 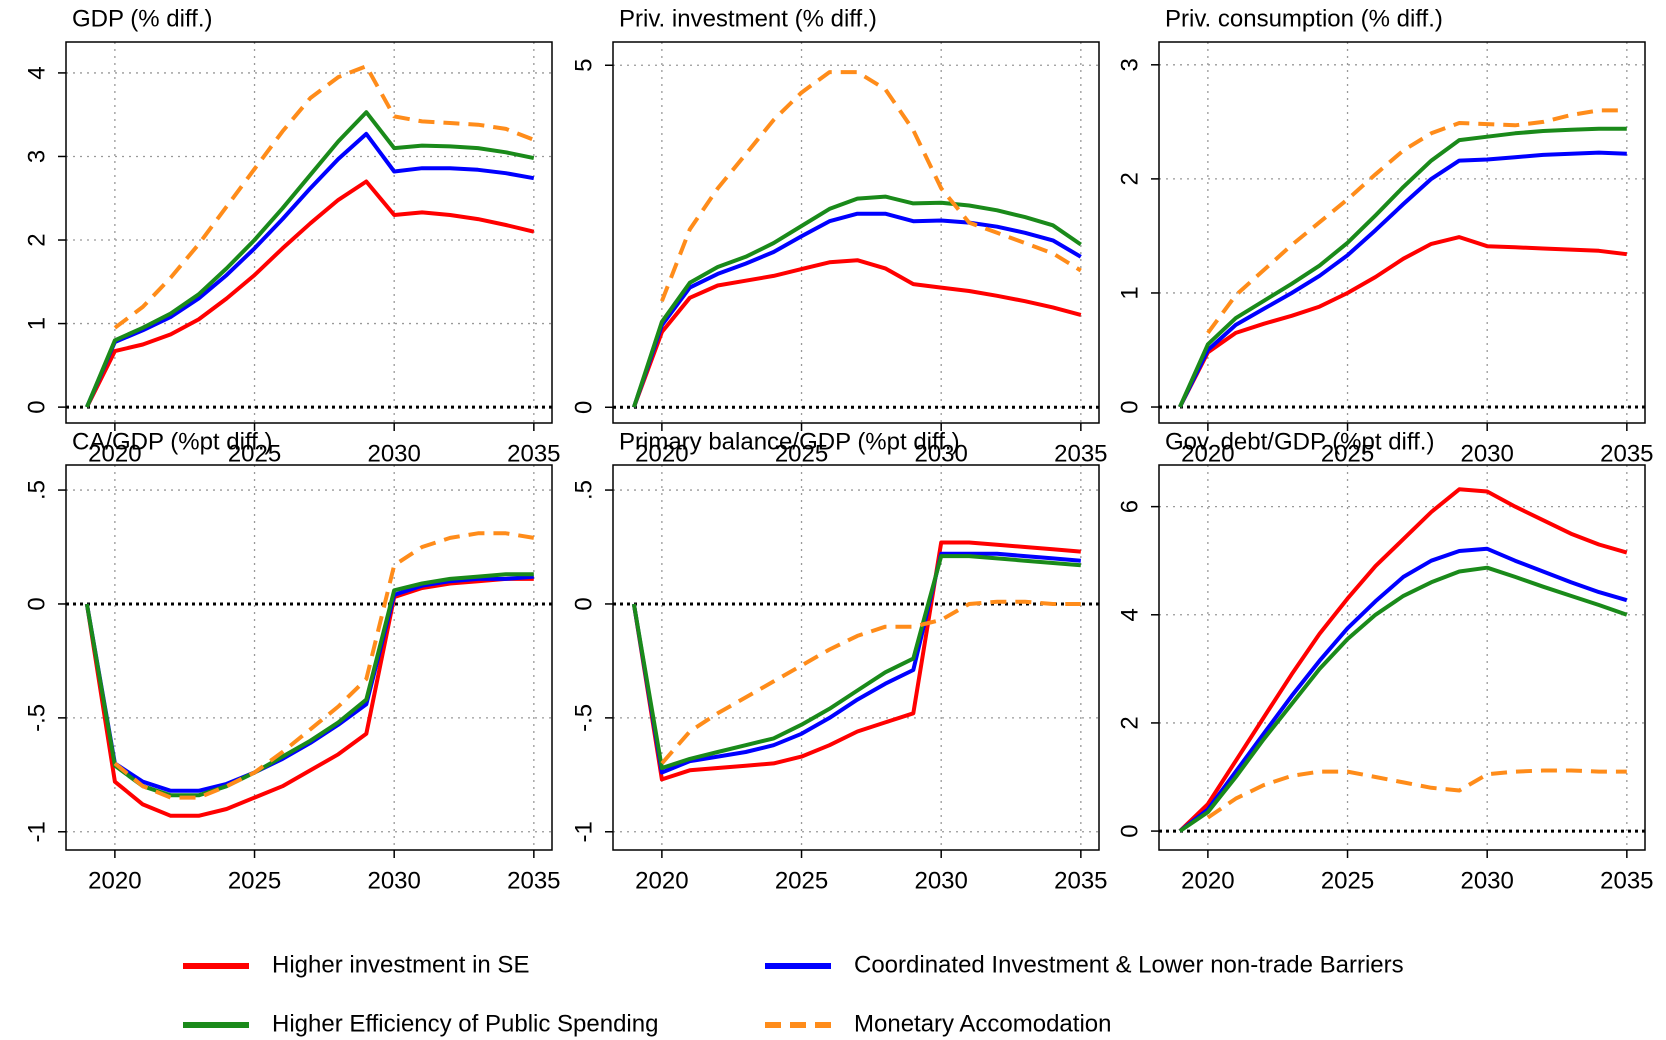 What do you see at coordinates (465, 1023) in the screenshot?
I see `legend-label: Higher Efficiency of Public Spending` at bounding box center [465, 1023].